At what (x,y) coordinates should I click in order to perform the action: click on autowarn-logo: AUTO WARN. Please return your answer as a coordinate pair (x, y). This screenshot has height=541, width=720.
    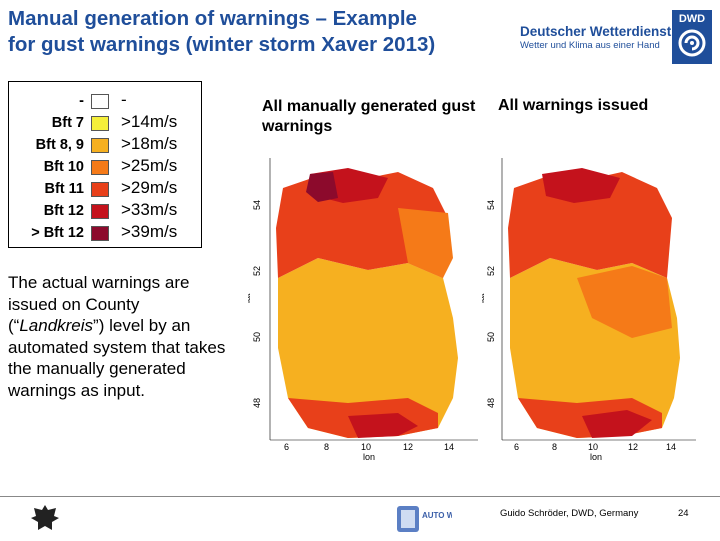
    Looking at the image, I should click on (433, 519).